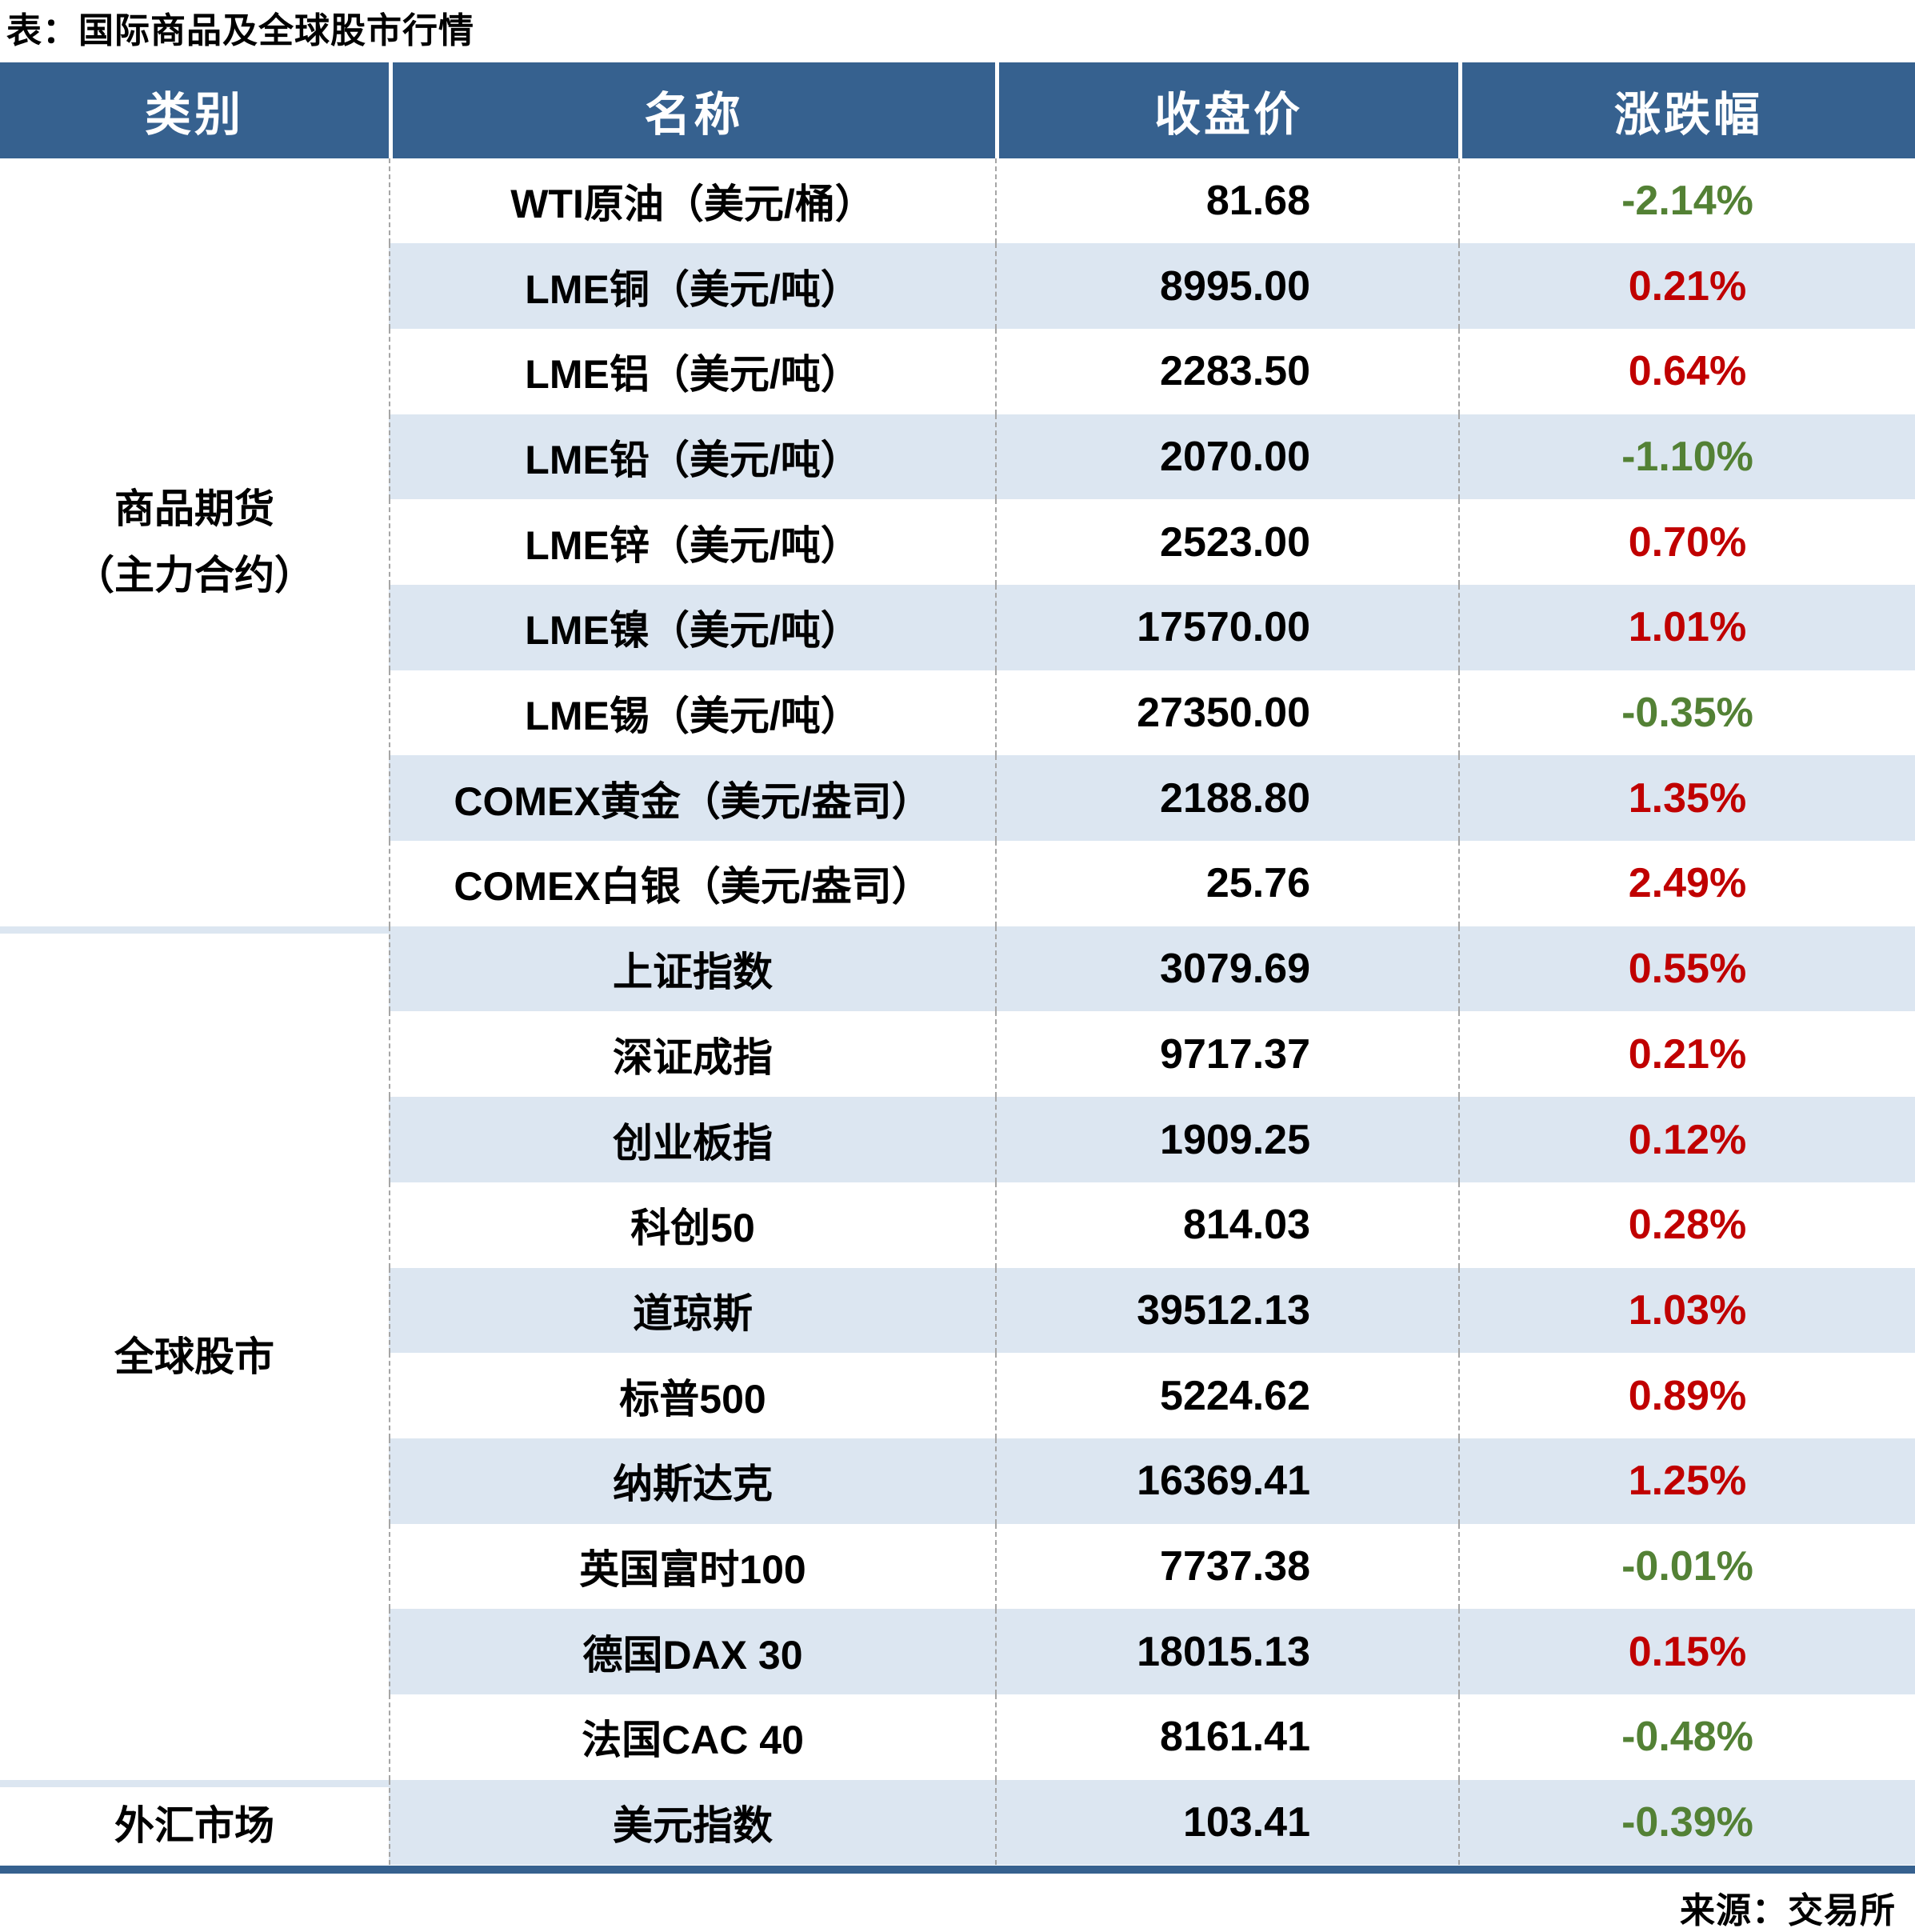 This screenshot has height=1932, width=1915. What do you see at coordinates (1686, 110) in the screenshot?
I see `header-change: 涨跌幅` at bounding box center [1686, 110].